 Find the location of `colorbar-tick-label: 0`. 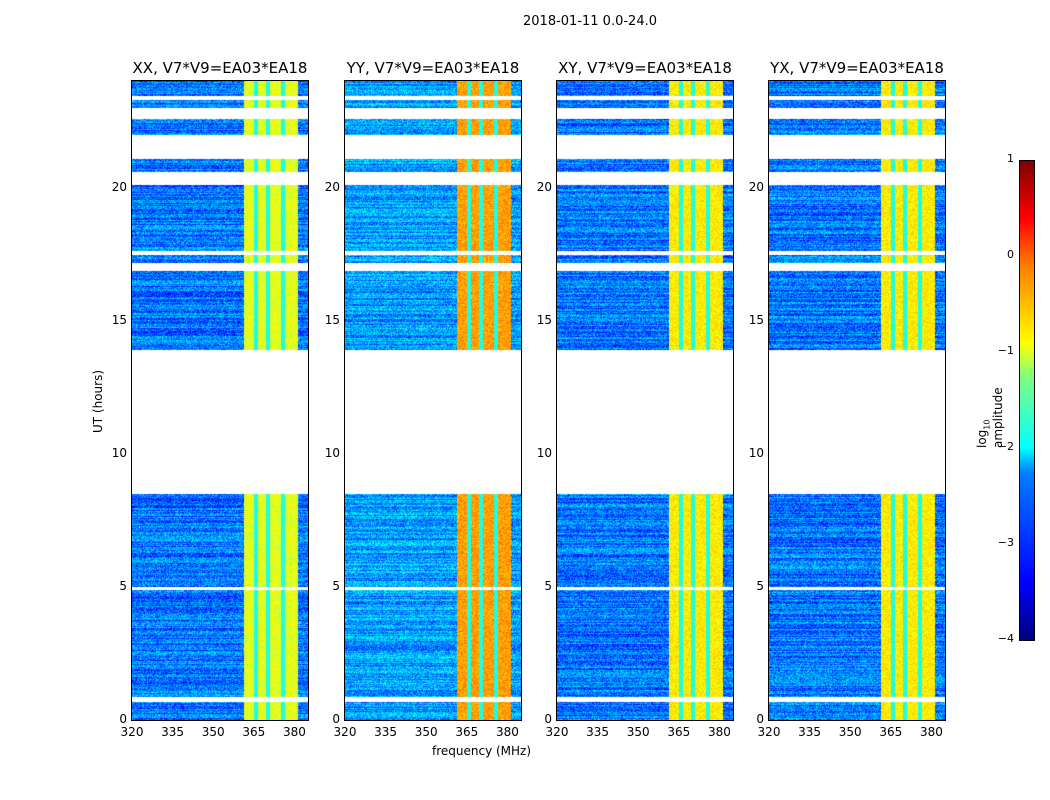

colorbar-tick-label: 0 is located at coordinates (1010, 254).